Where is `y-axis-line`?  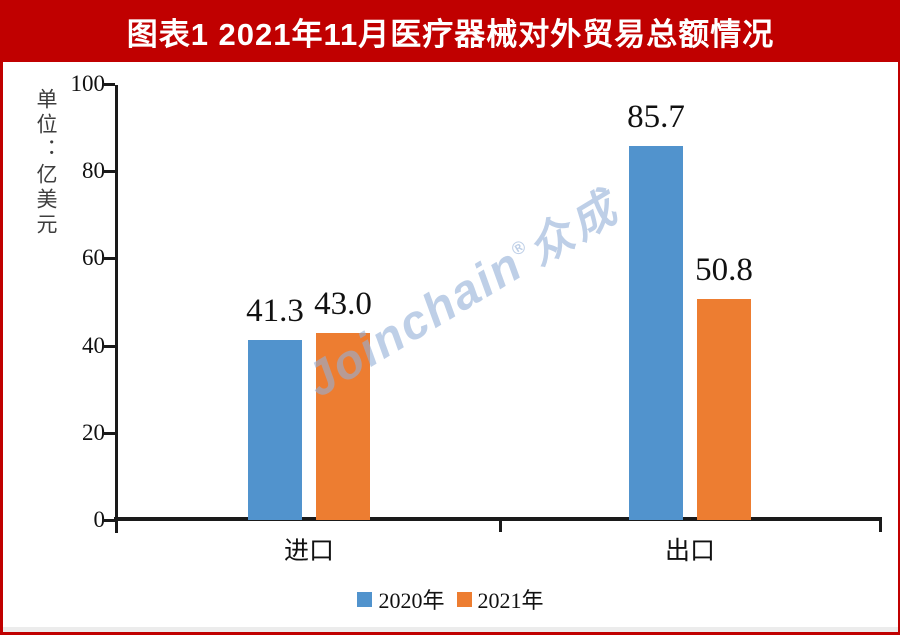
y-axis-line is located at coordinates (116, 309).